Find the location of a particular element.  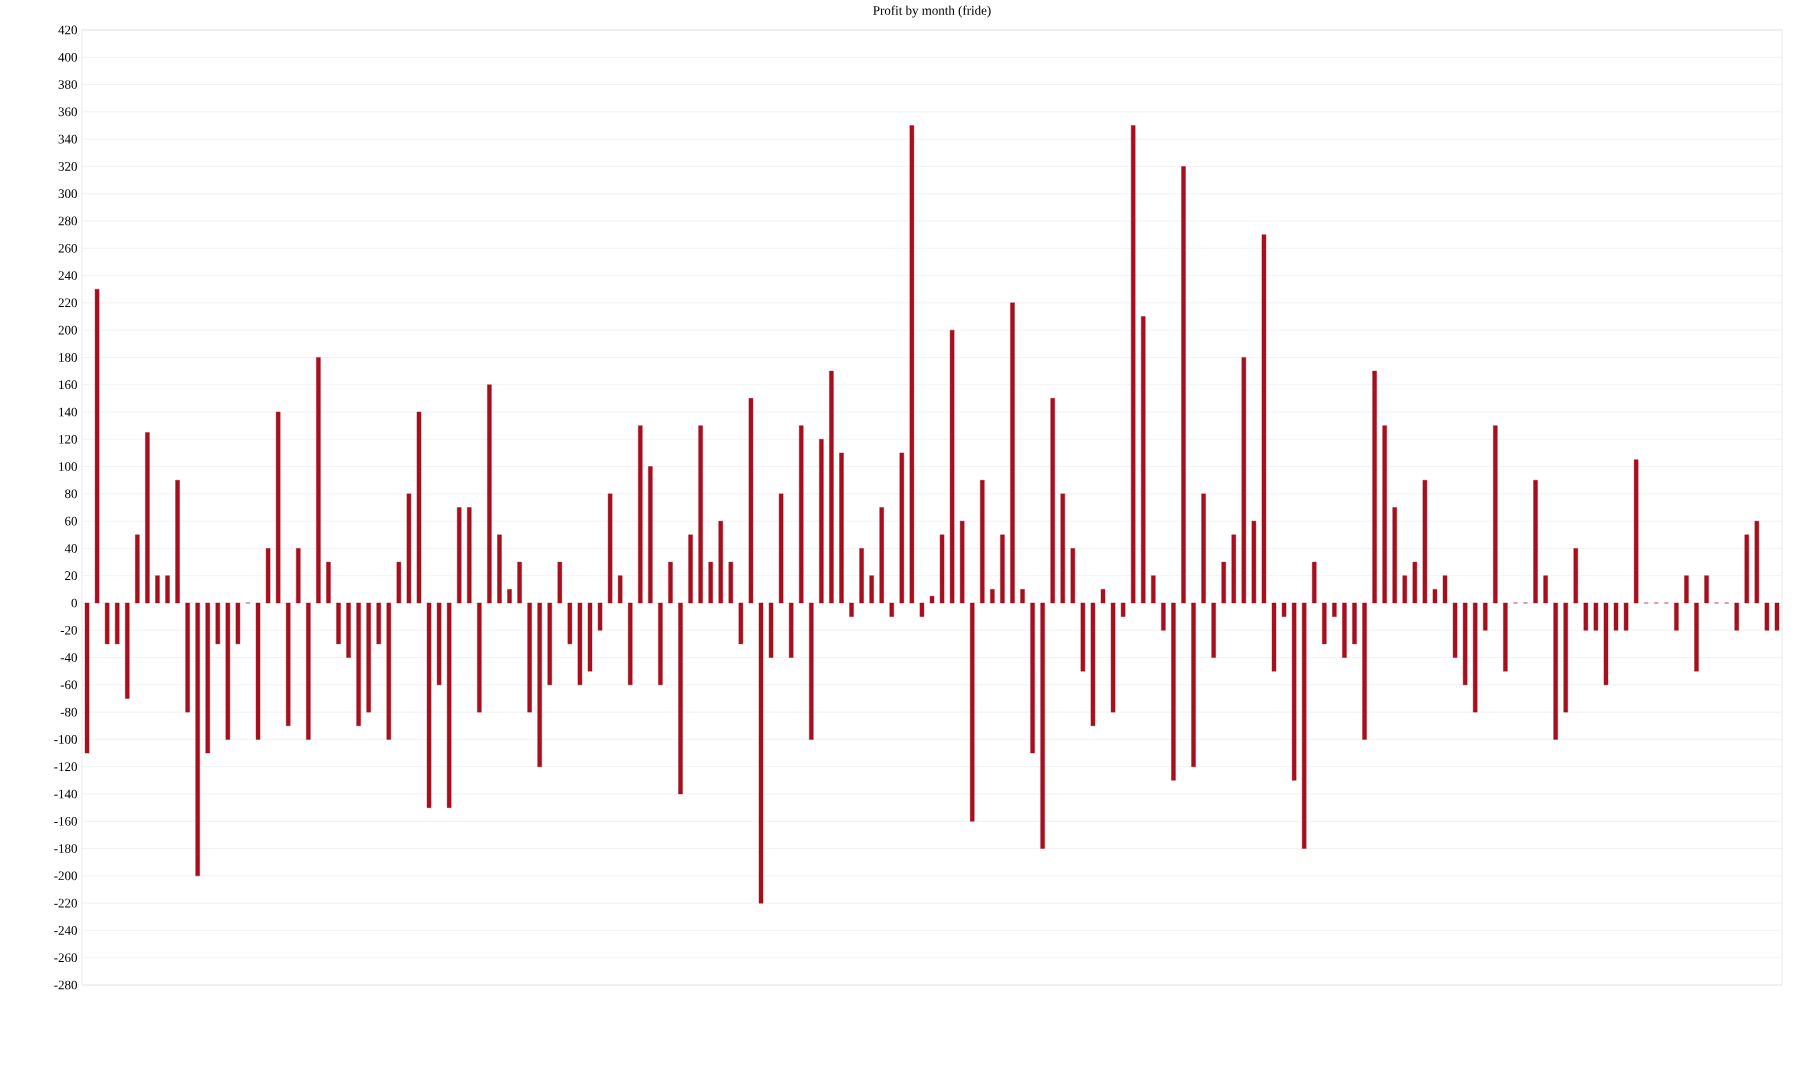

y-tick-label: -40 is located at coordinates (68, 657).